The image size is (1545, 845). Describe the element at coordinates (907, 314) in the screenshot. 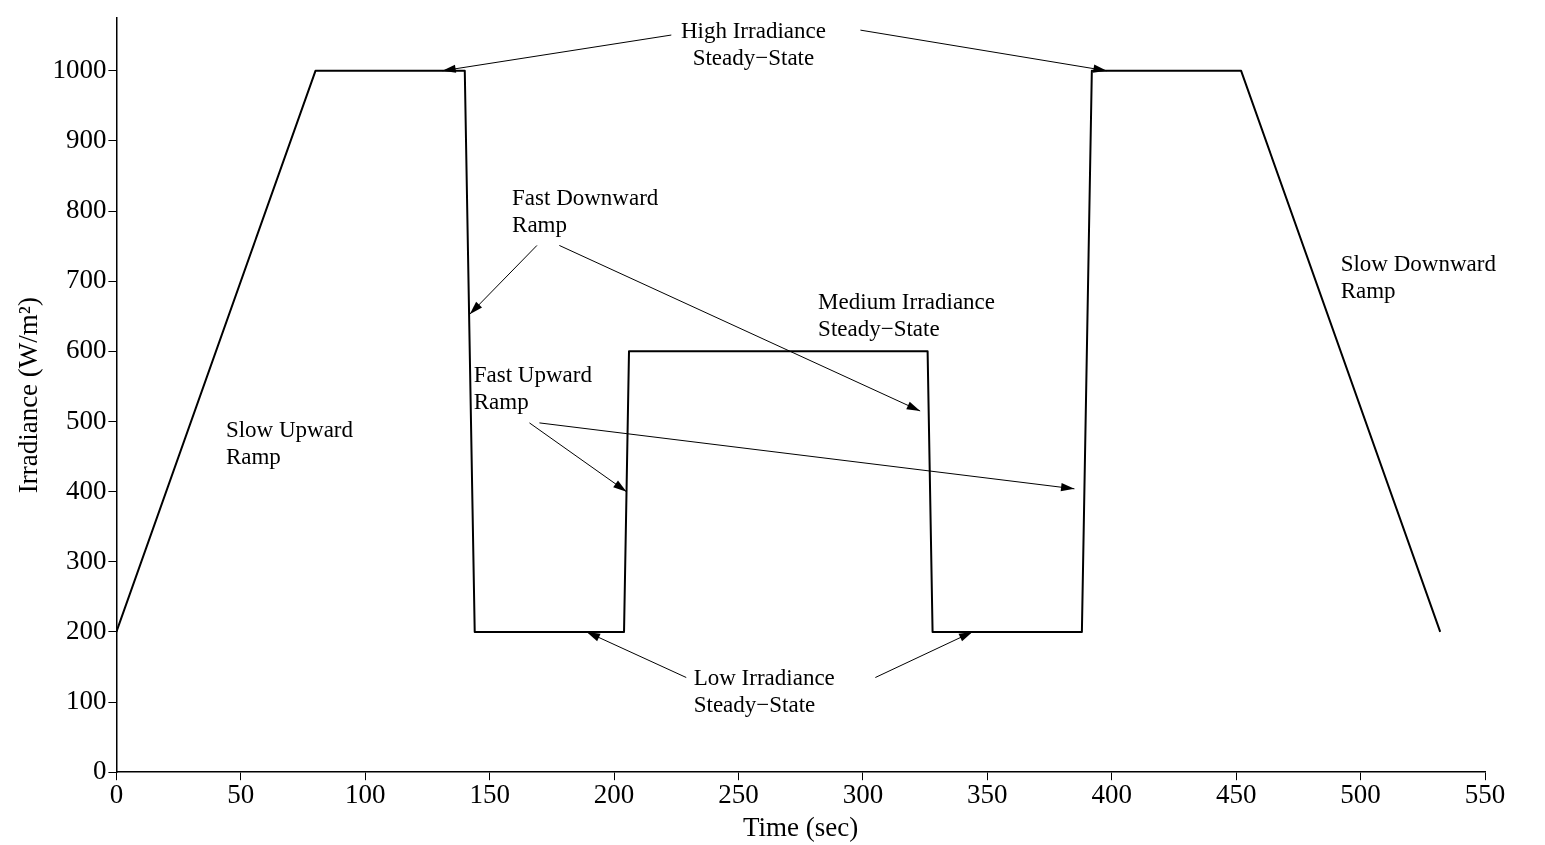

I see `annotation: Medium Irradiance Steady−State` at that location.